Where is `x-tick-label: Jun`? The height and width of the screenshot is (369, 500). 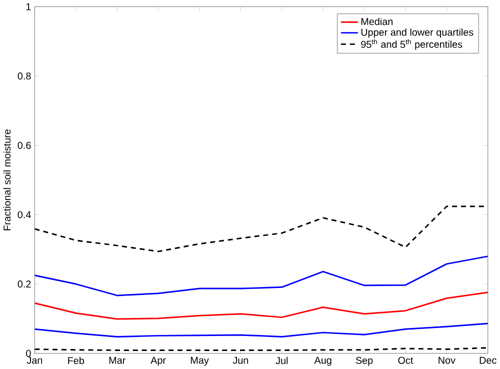
x-tick-label: Jun is located at coordinates (240, 360).